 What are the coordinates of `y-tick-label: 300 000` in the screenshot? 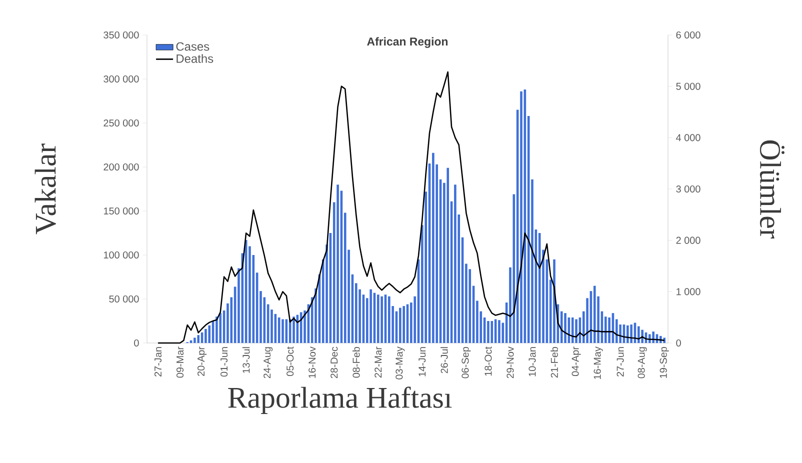 It's located at (121, 79).